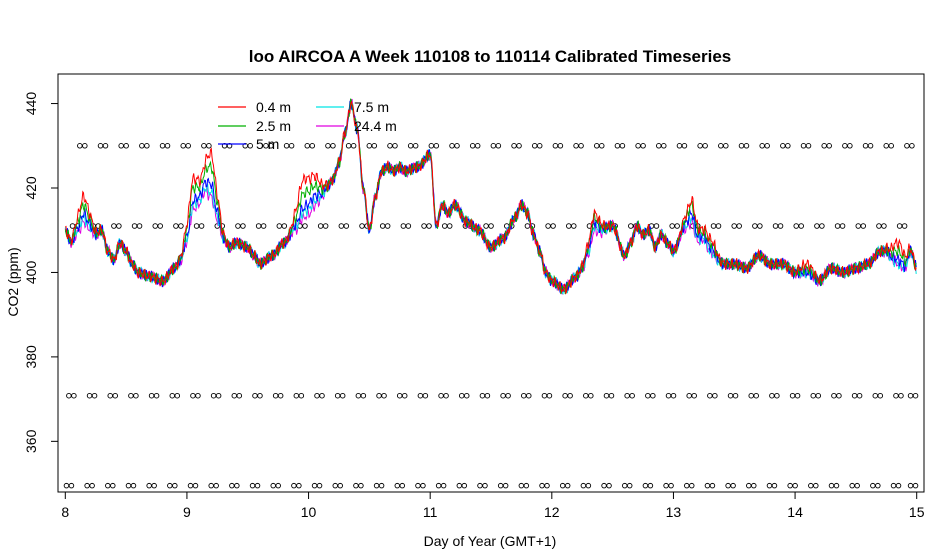 This screenshot has height=550, width=950. I want to click on y-axis-label: CO2 (ppm), so click(13, 281).